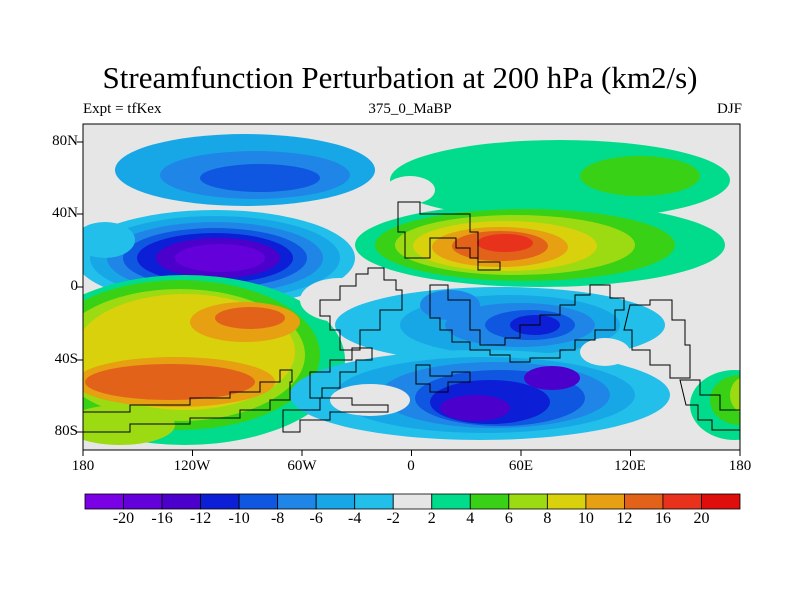 Image resolution: width=800 pixels, height=600 pixels. What do you see at coordinates (431, 518) in the screenshot?
I see `colorbar-label: 2` at bounding box center [431, 518].